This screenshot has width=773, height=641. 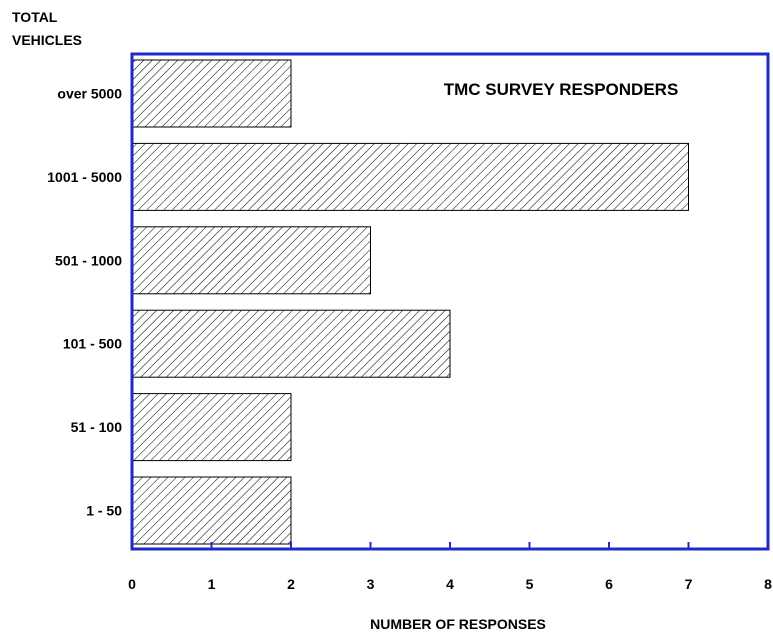 What do you see at coordinates (104, 511) in the screenshot?
I see `category-label: 1 - 50` at bounding box center [104, 511].